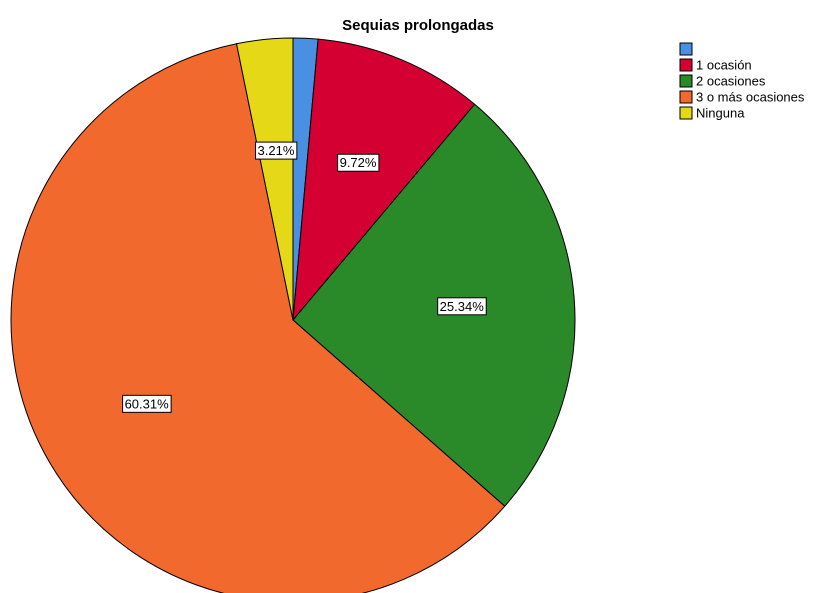 The width and height of the screenshot is (833, 593). I want to click on legend-label: 3 o más ocasiones, so click(750, 96).